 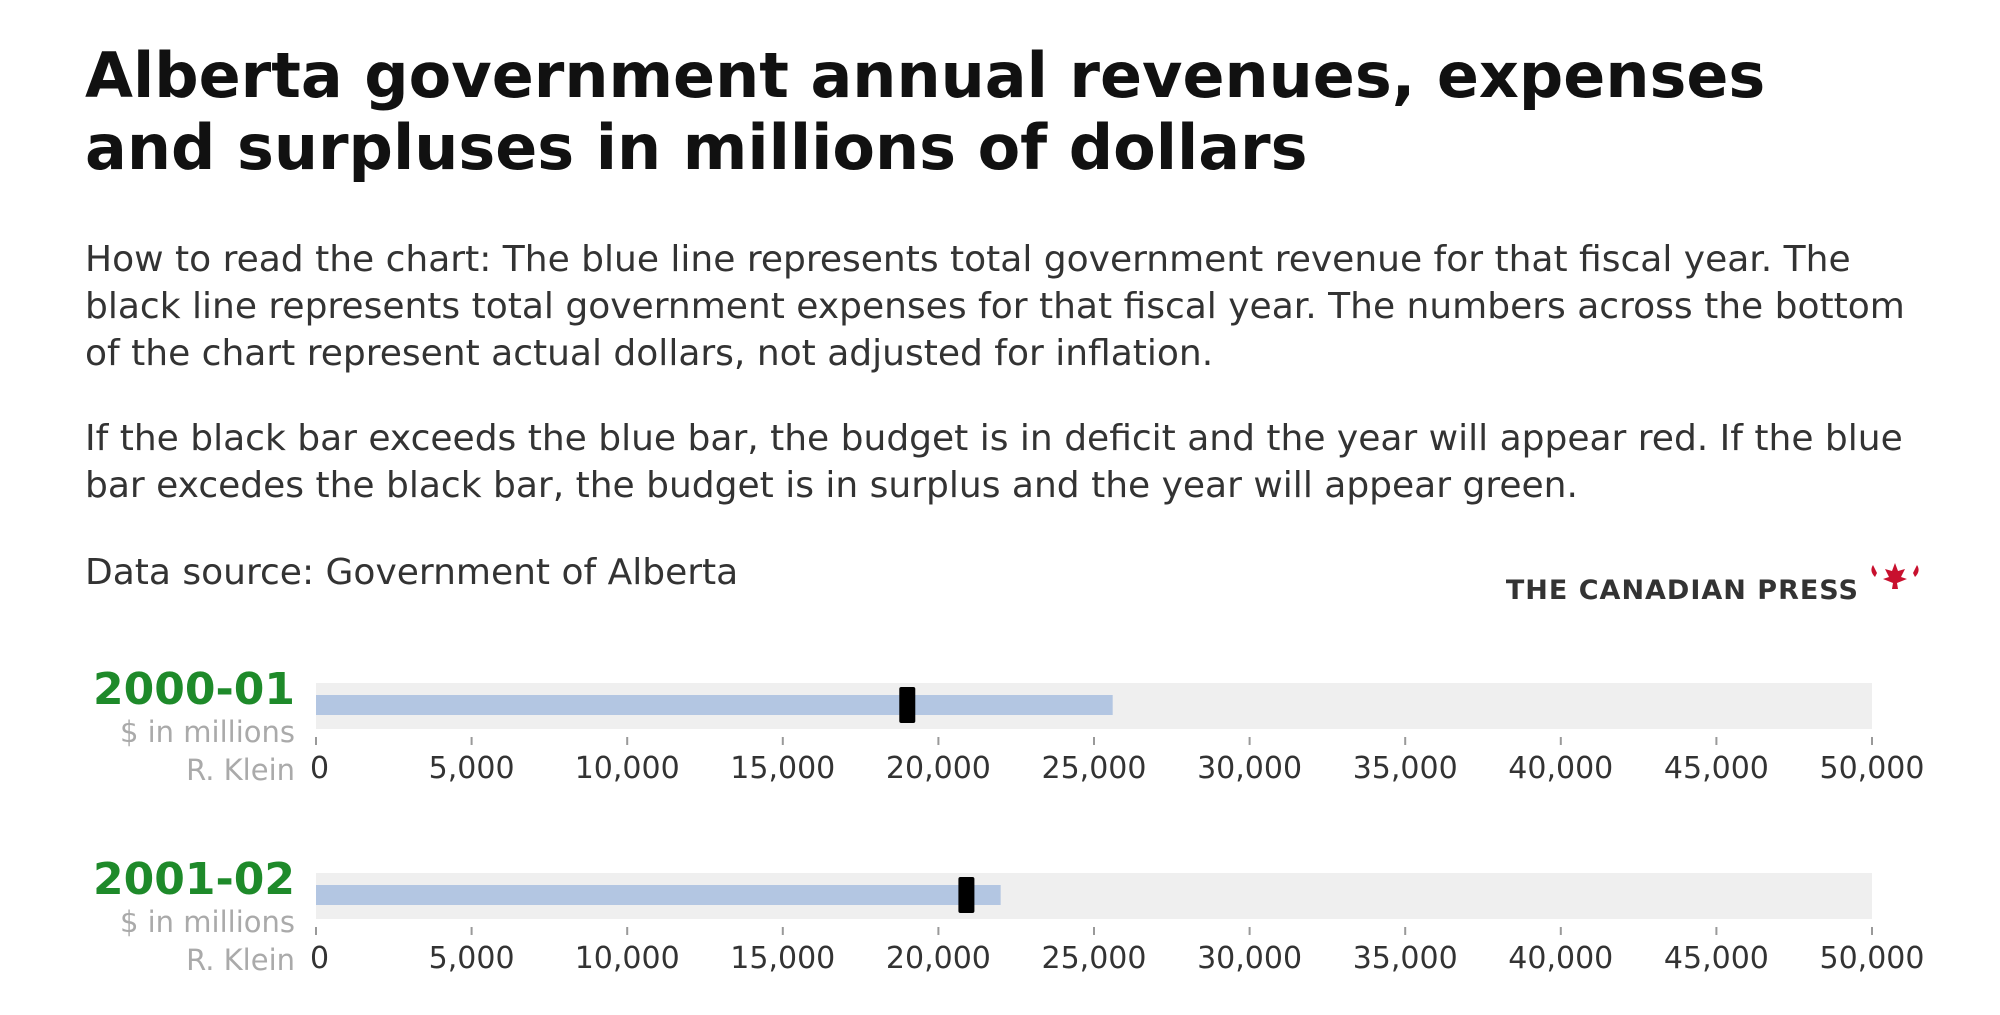 What do you see at coordinates (1682, 590) in the screenshot?
I see `press-name: THE CANADIAN PRESS` at bounding box center [1682, 590].